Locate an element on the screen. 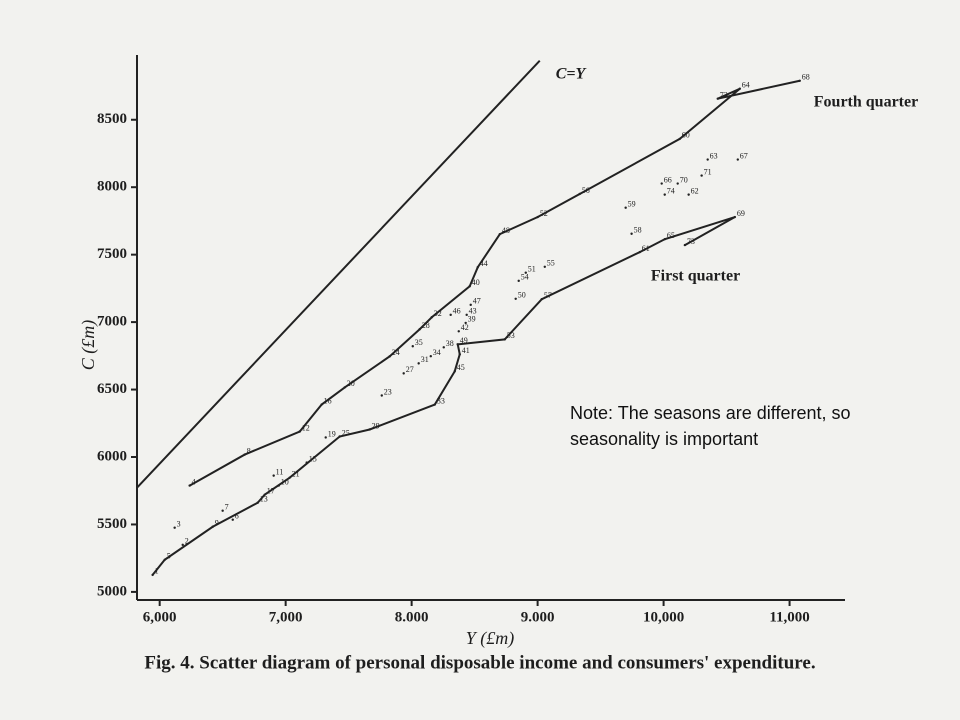 The image size is (960, 720). point-label: 40 is located at coordinates (476, 282).